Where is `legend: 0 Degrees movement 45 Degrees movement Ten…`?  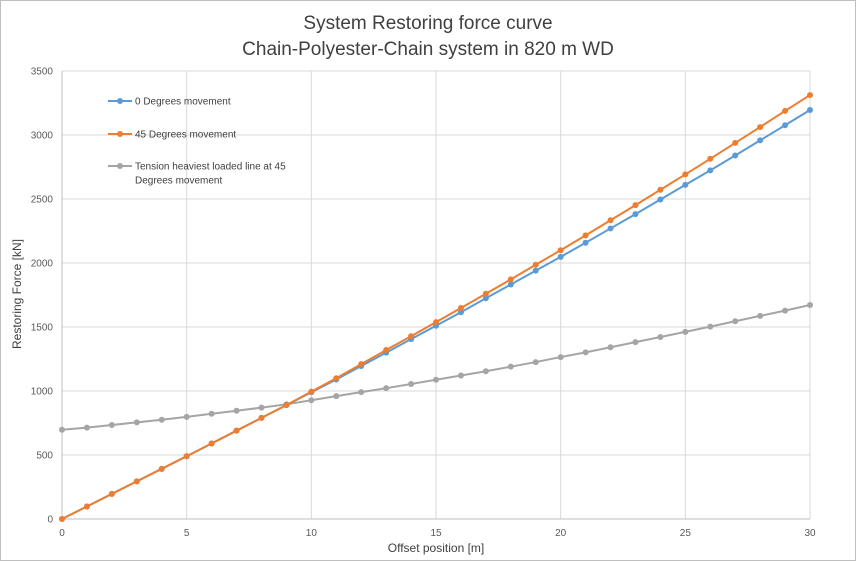 legend: 0 Degrees movement 45 Degrees movement Ten… is located at coordinates (197, 142).